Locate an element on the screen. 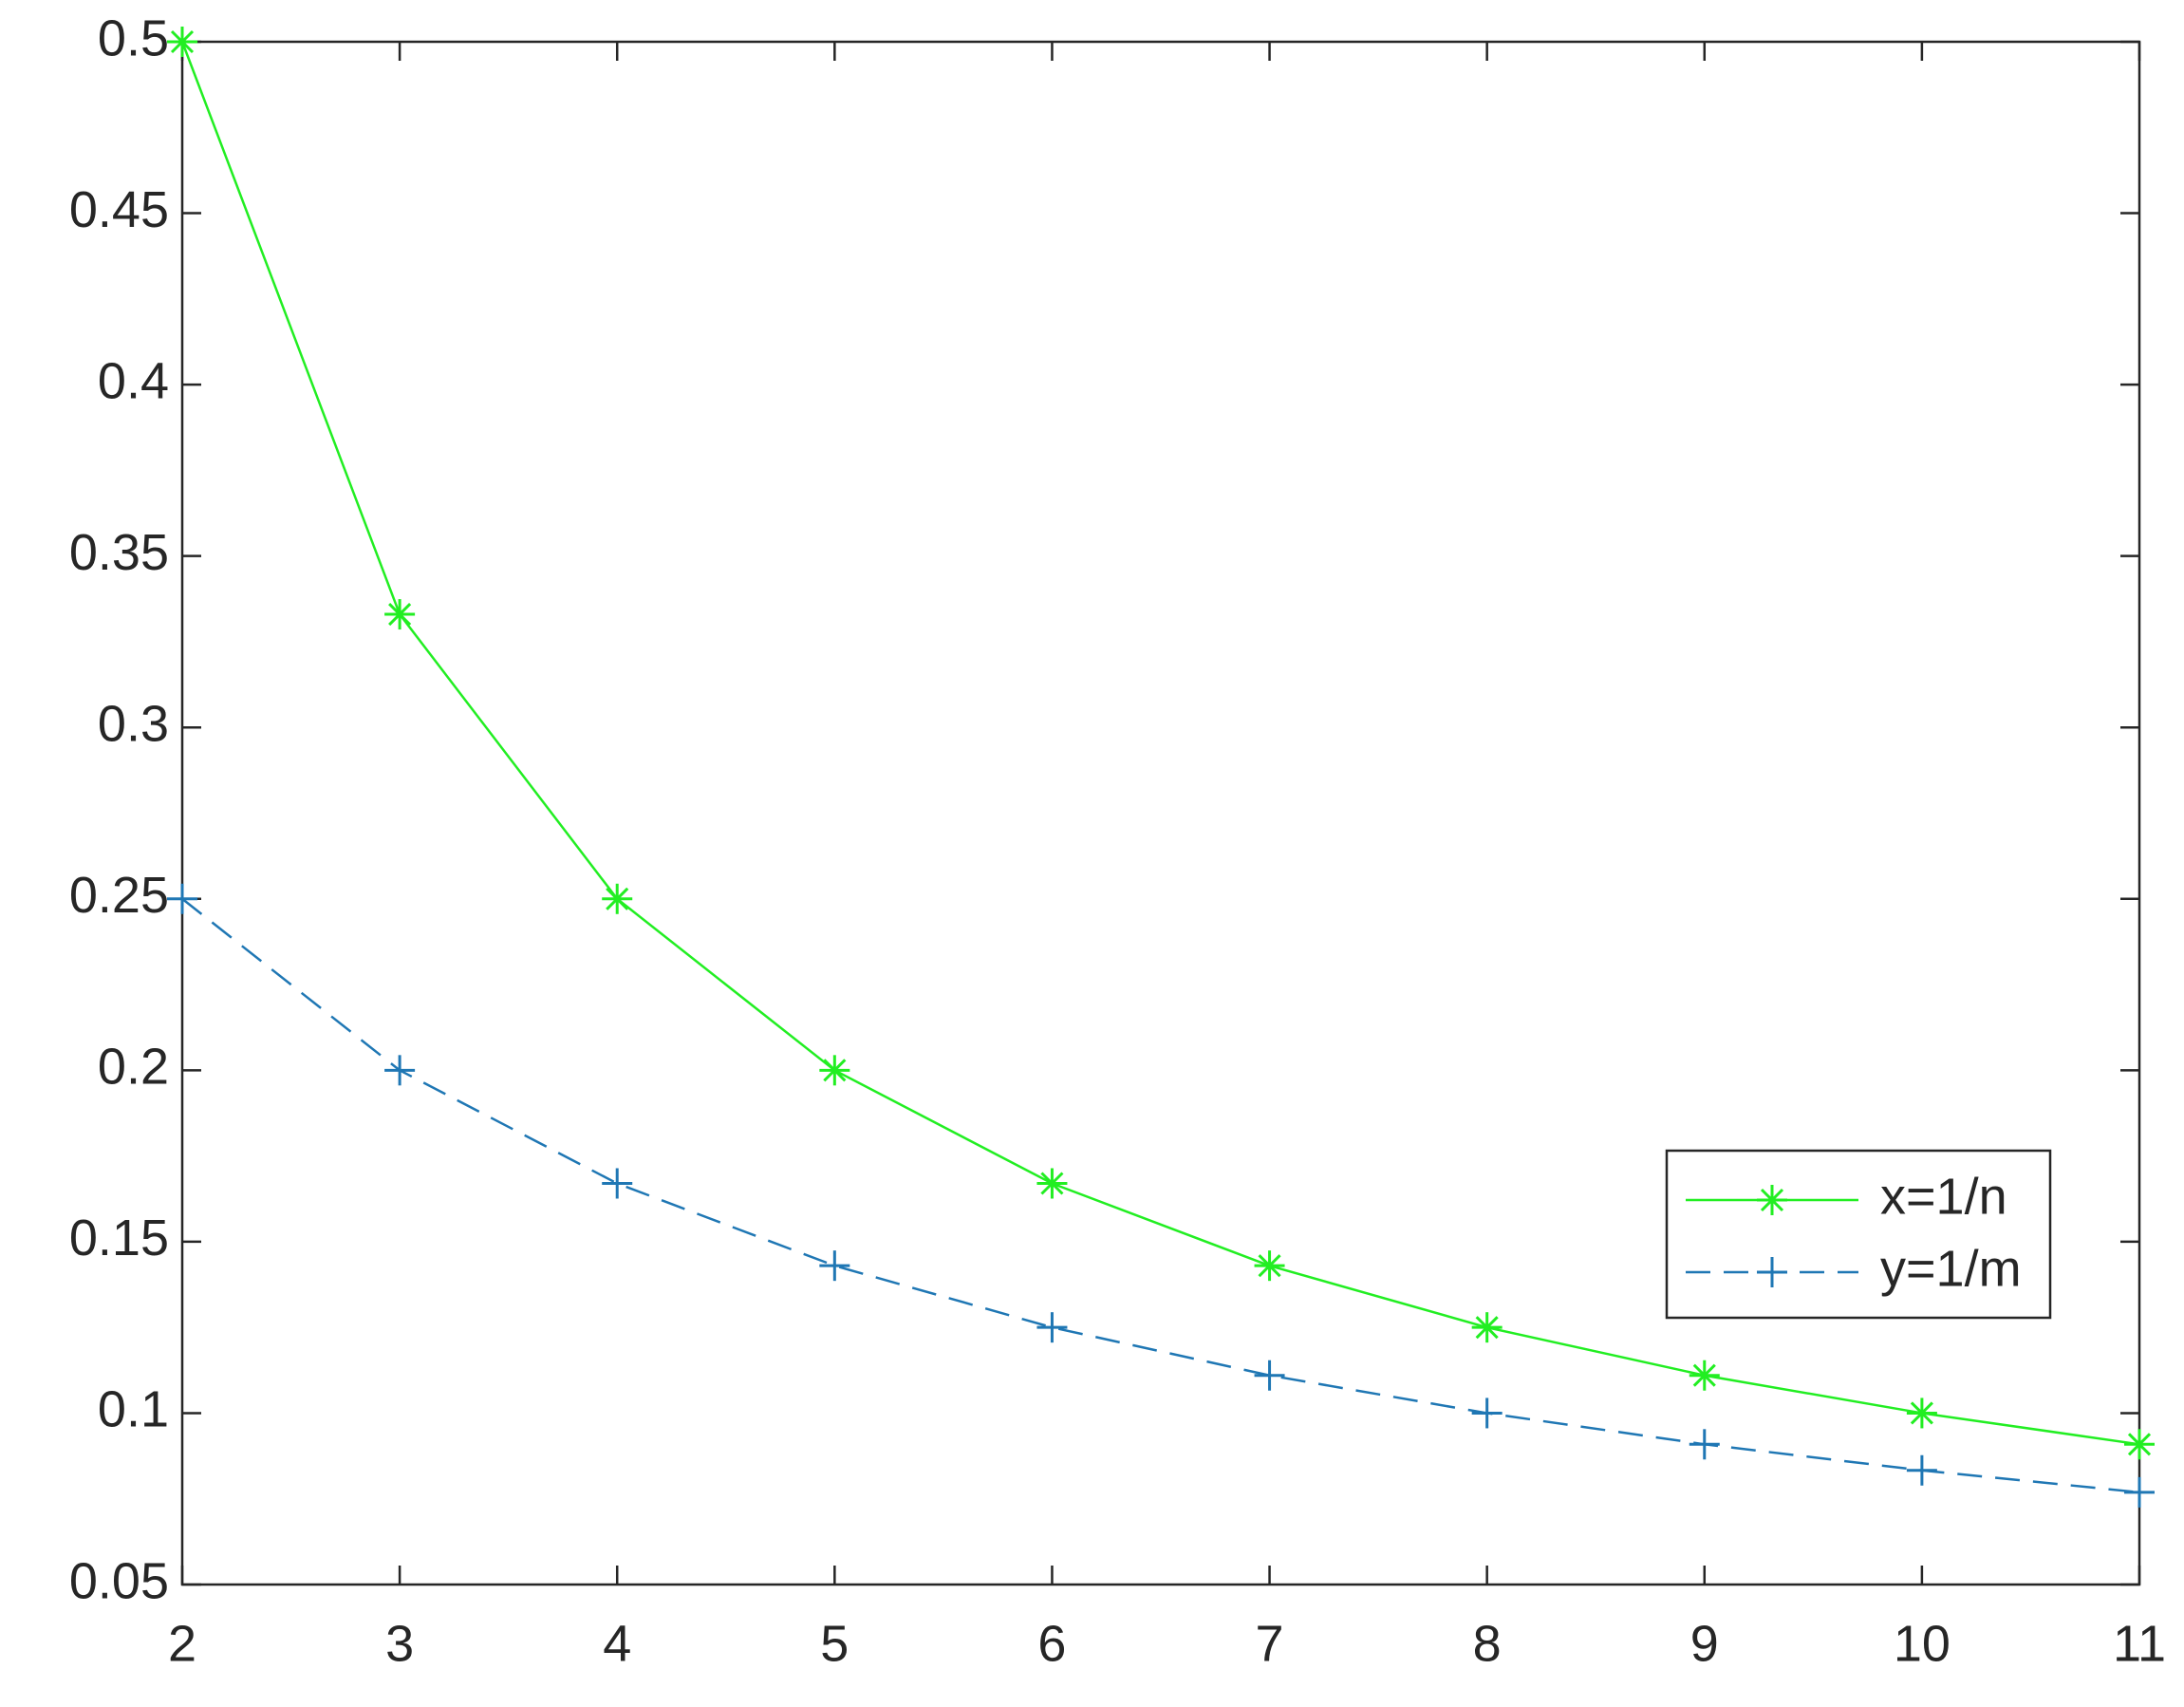 This screenshot has width=2184, height=1707. legend-box is located at coordinates (1858, 1234).